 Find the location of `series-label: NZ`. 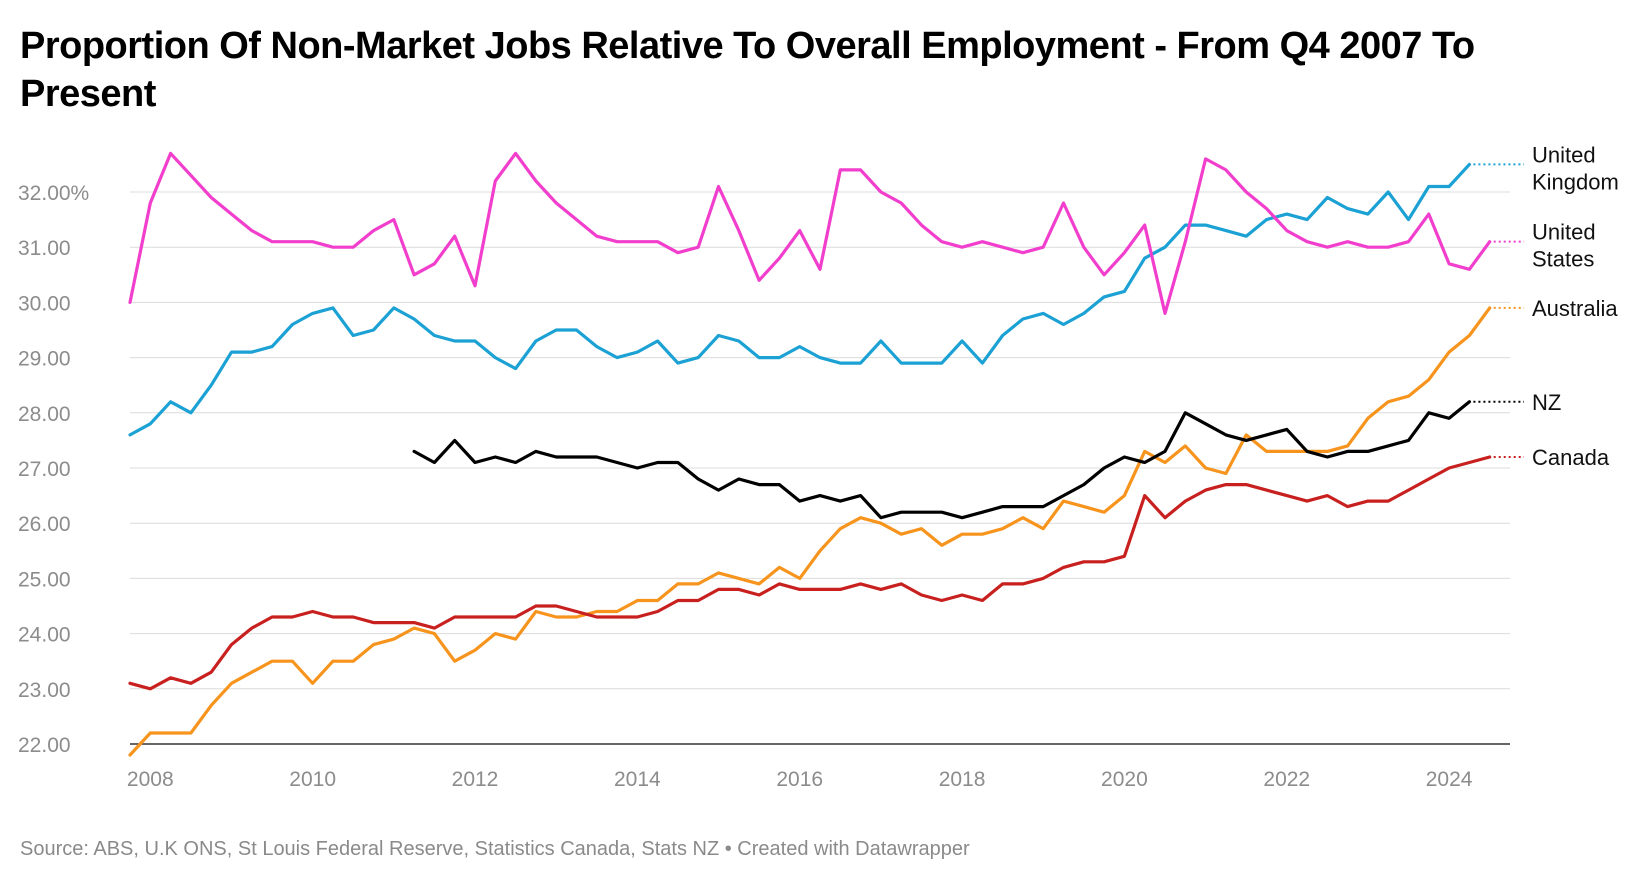

series-label: NZ is located at coordinates (1546, 402).